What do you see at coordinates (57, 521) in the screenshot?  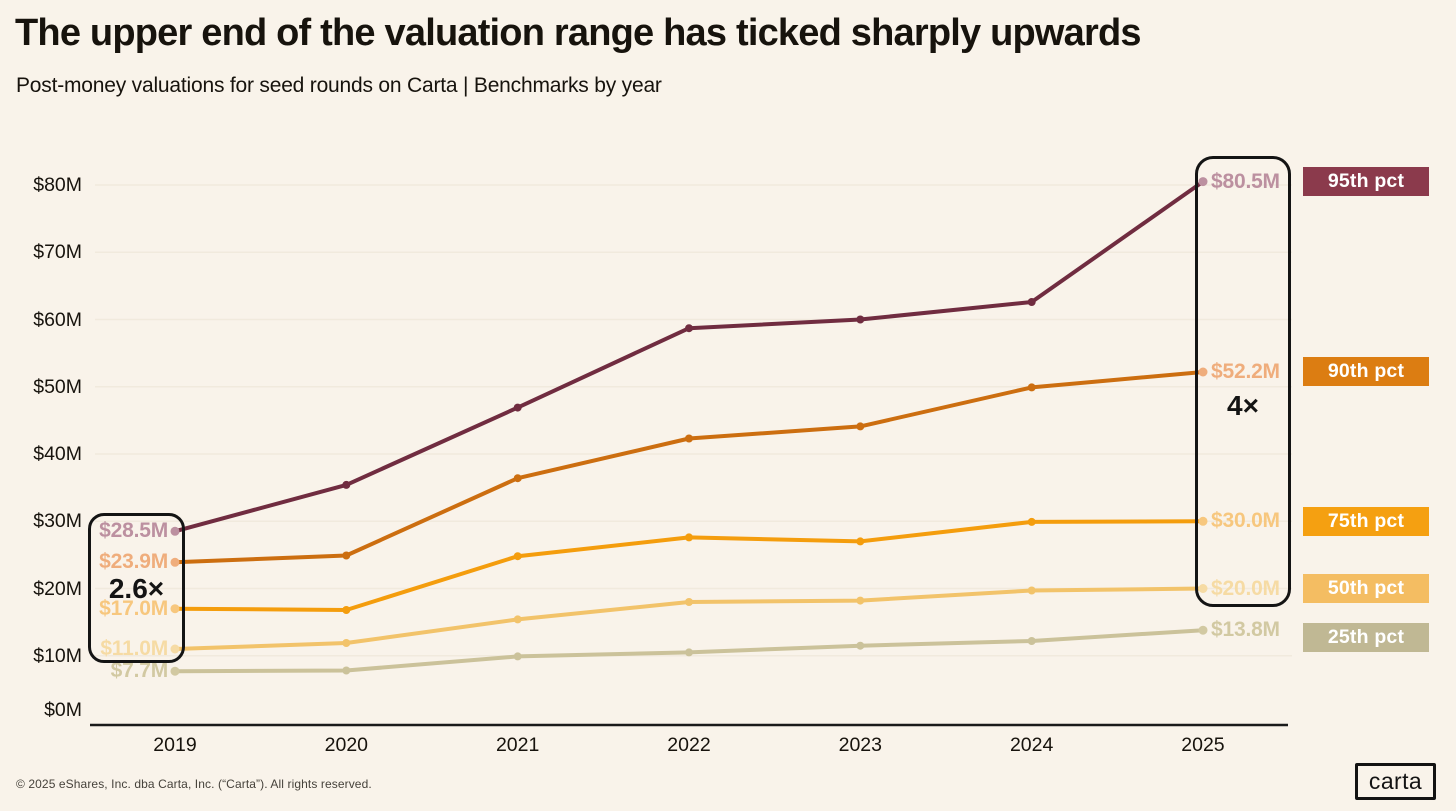 I see `y-tick-label: $30M` at bounding box center [57, 521].